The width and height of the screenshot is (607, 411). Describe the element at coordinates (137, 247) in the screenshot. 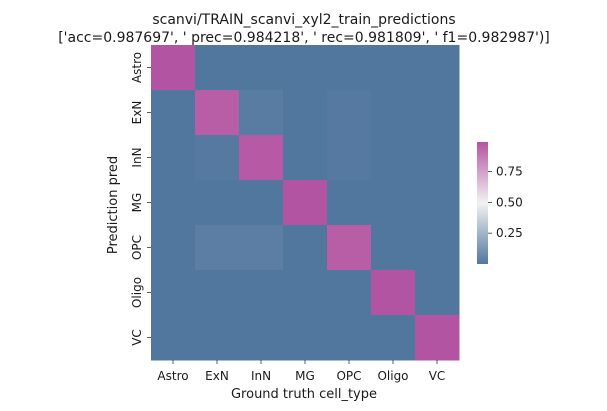

I see `y-tick-label: OPC` at that location.